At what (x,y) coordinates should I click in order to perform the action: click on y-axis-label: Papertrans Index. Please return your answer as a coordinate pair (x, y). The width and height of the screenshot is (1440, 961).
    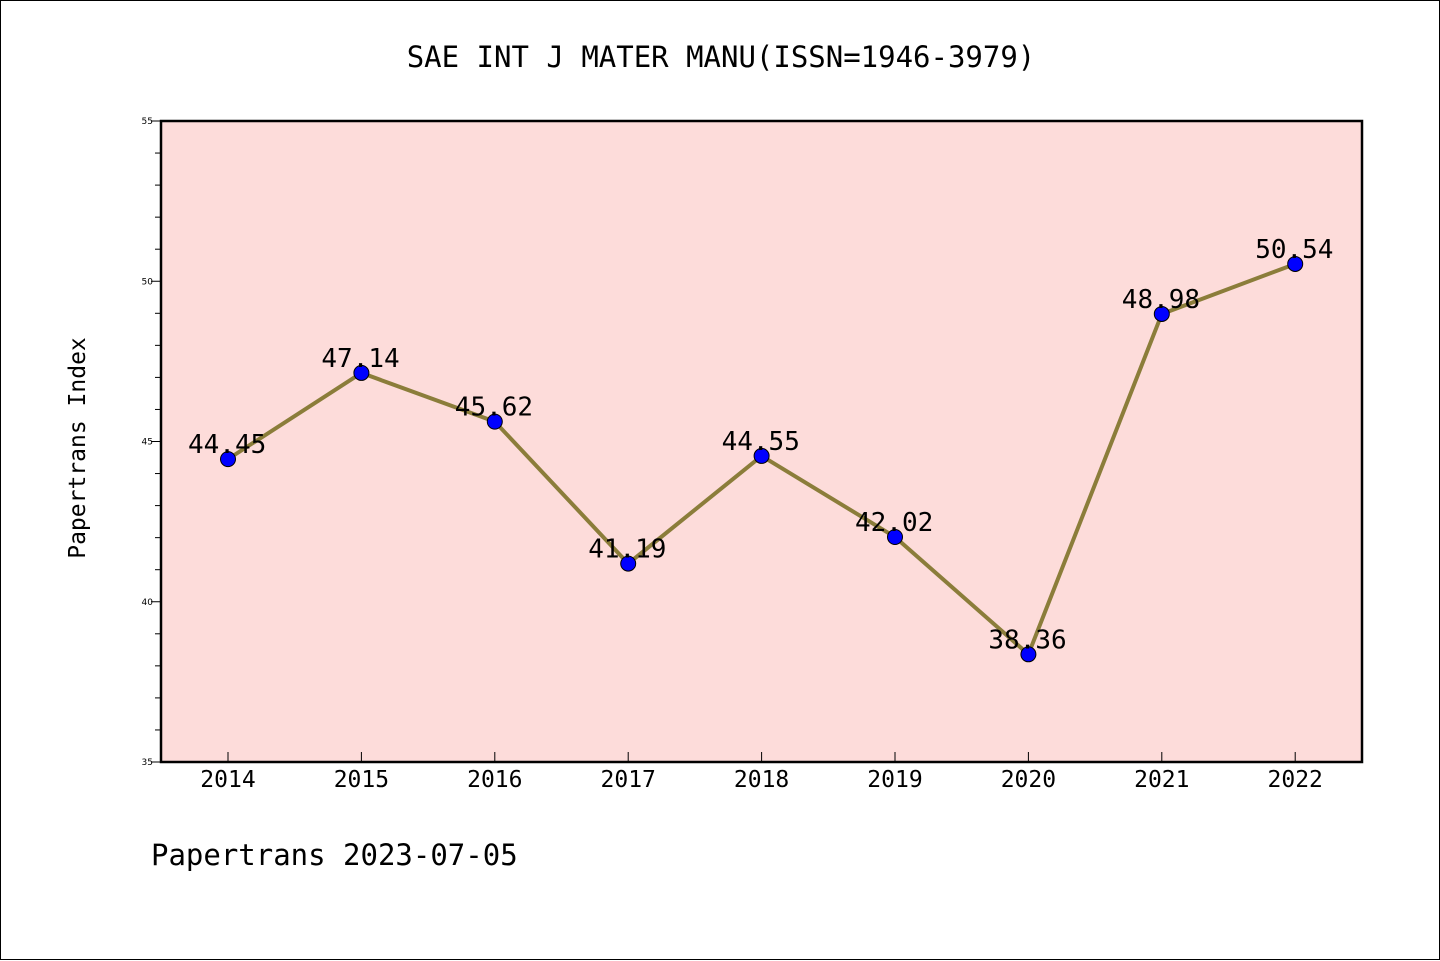
    Looking at the image, I should click on (78, 448).